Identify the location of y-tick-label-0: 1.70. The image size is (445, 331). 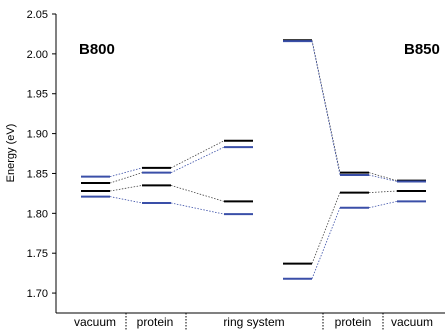
(37, 294).